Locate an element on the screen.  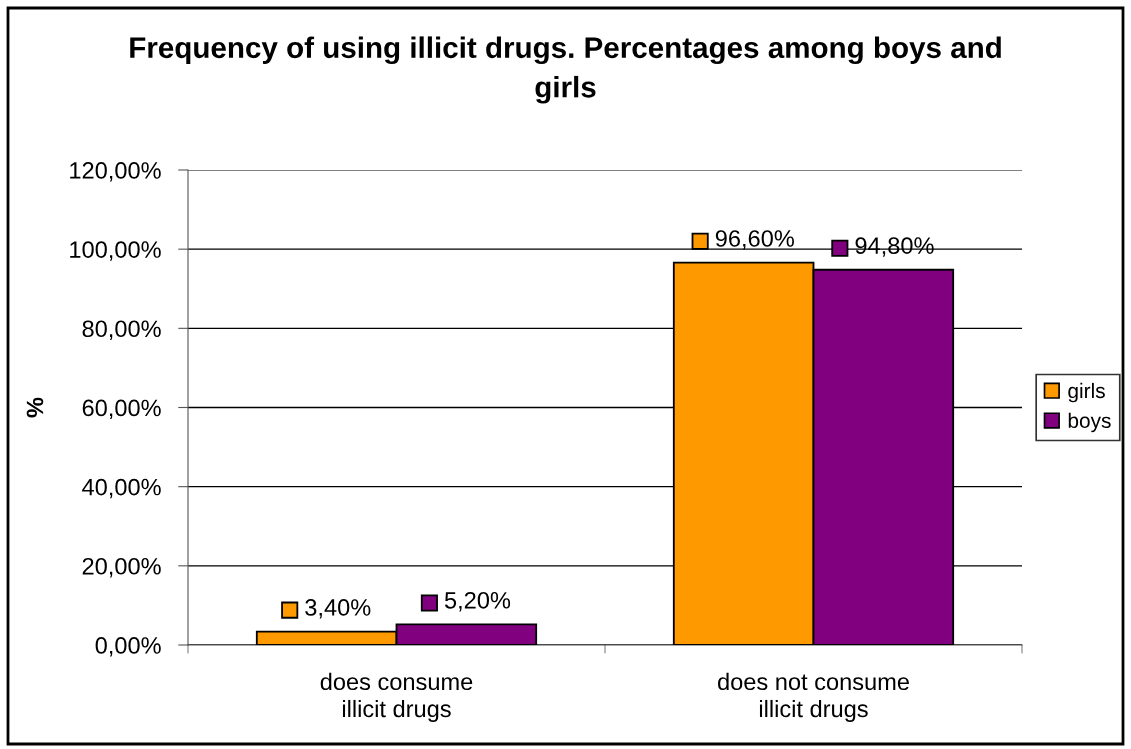
x-tick-label: does not consume illicit drugs is located at coordinates (813, 697).